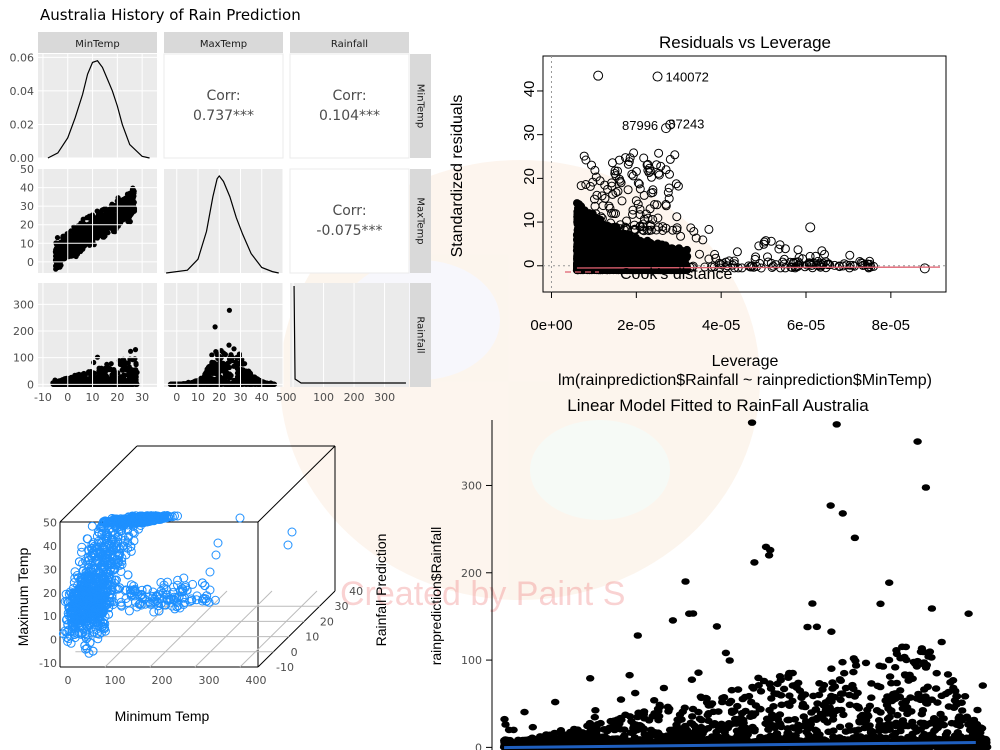  Describe the element at coordinates (354, 397) in the screenshot. I see `tick-label: 200` at that location.